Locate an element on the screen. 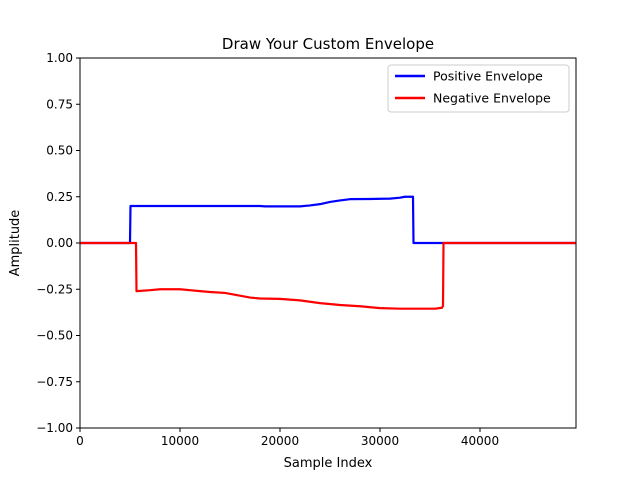 The height and width of the screenshot is (480, 640). y-tick-label: 0.75 is located at coordinates (59, 104).